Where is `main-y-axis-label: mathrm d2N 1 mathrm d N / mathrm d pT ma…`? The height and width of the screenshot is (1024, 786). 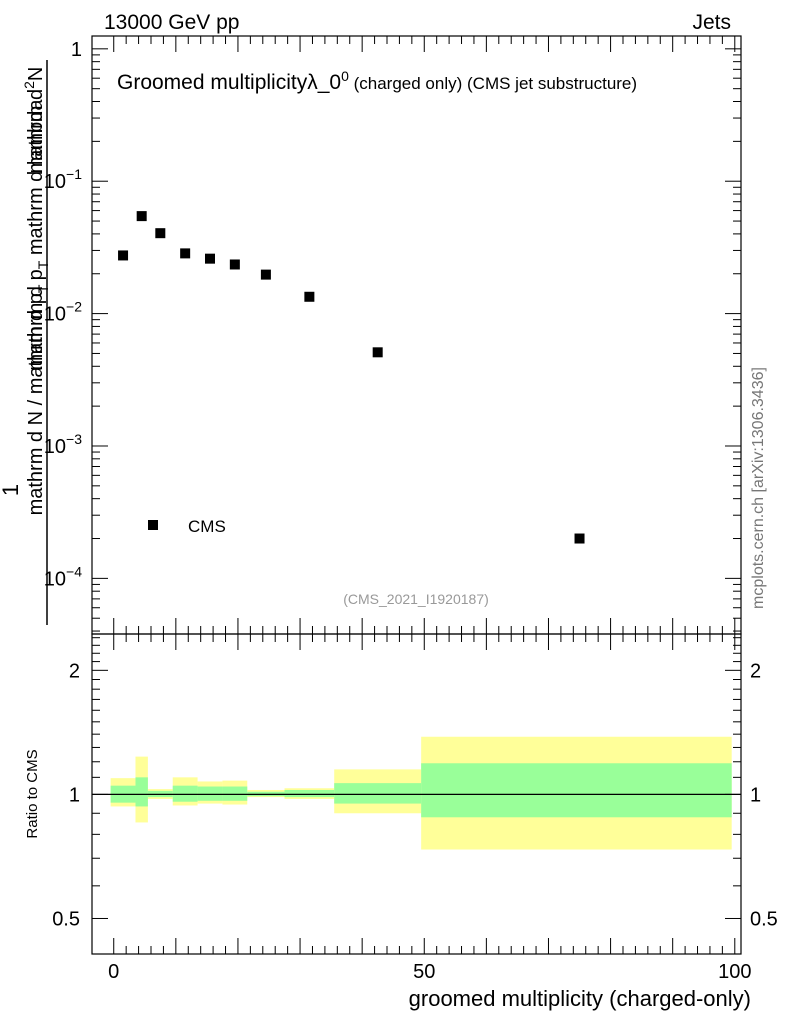
main-y-axis-label: mathrm d2N 1 mathrm d N / mathrm d pT ma… is located at coordinates (25, 342).